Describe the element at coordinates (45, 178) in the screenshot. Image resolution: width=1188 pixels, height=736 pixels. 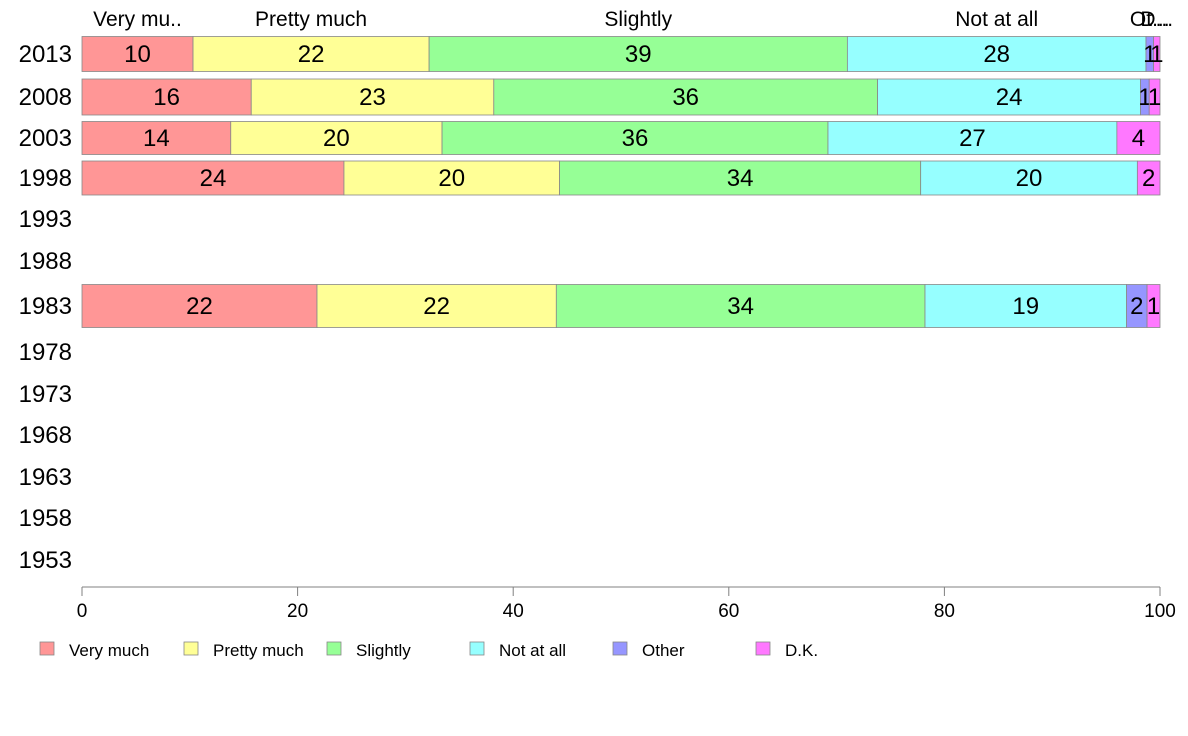
I see `y-tick-label: 1998` at that location.